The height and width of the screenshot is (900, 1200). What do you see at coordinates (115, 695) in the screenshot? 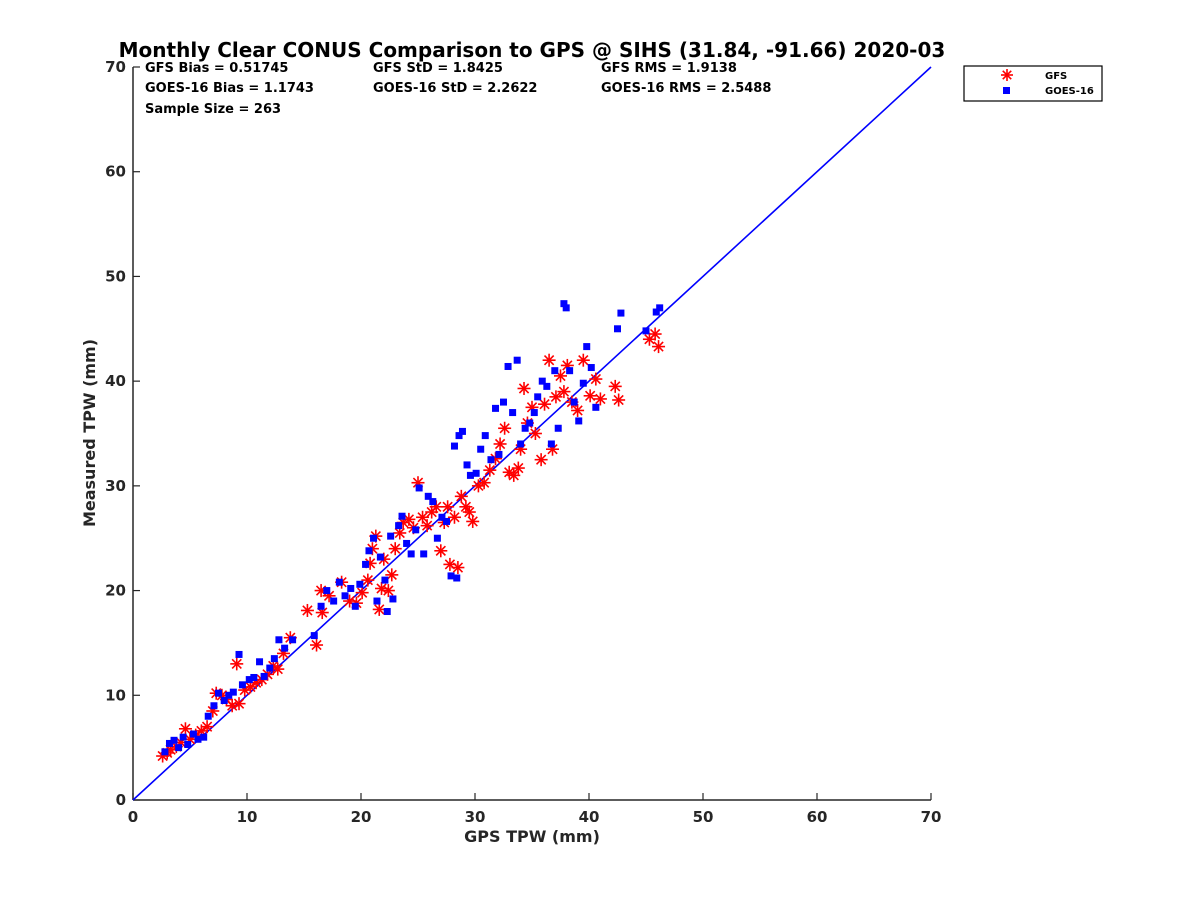
I see `y-tick-label: 10` at bounding box center [115, 695].